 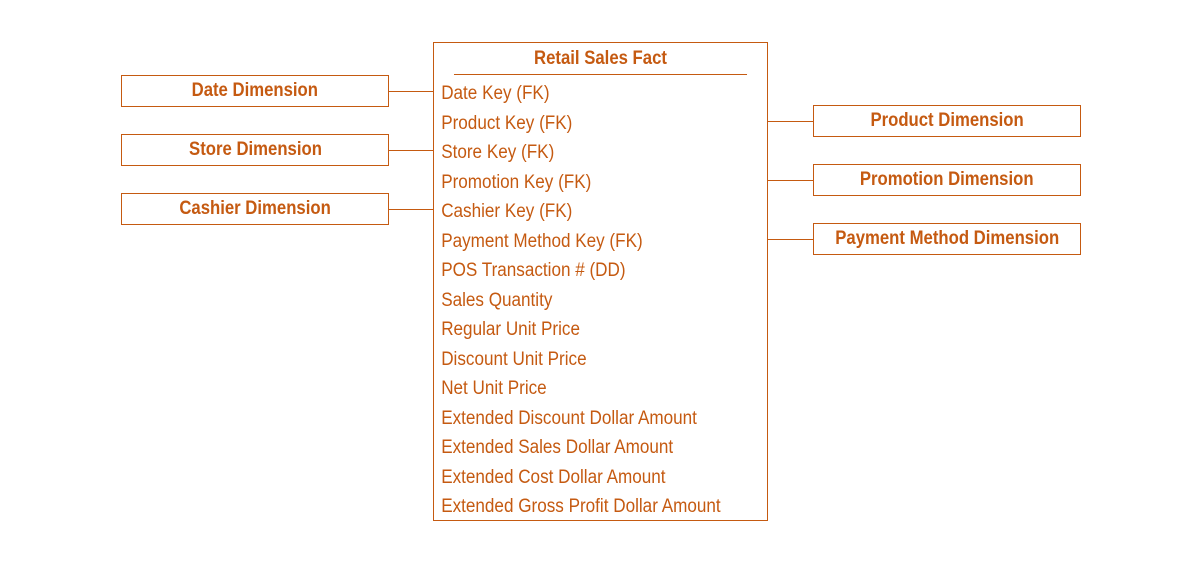 I want to click on fact-row-payment-method-key: Payment Method Key (FK), so click(x=542, y=241).